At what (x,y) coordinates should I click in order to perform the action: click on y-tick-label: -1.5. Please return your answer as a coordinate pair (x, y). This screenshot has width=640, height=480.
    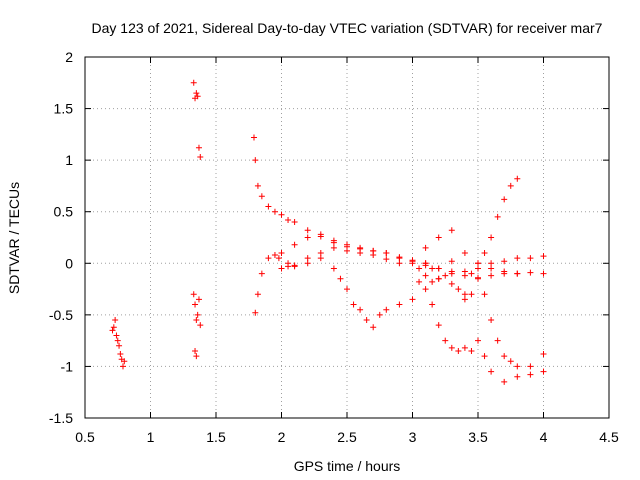
    Looking at the image, I should click on (61, 418).